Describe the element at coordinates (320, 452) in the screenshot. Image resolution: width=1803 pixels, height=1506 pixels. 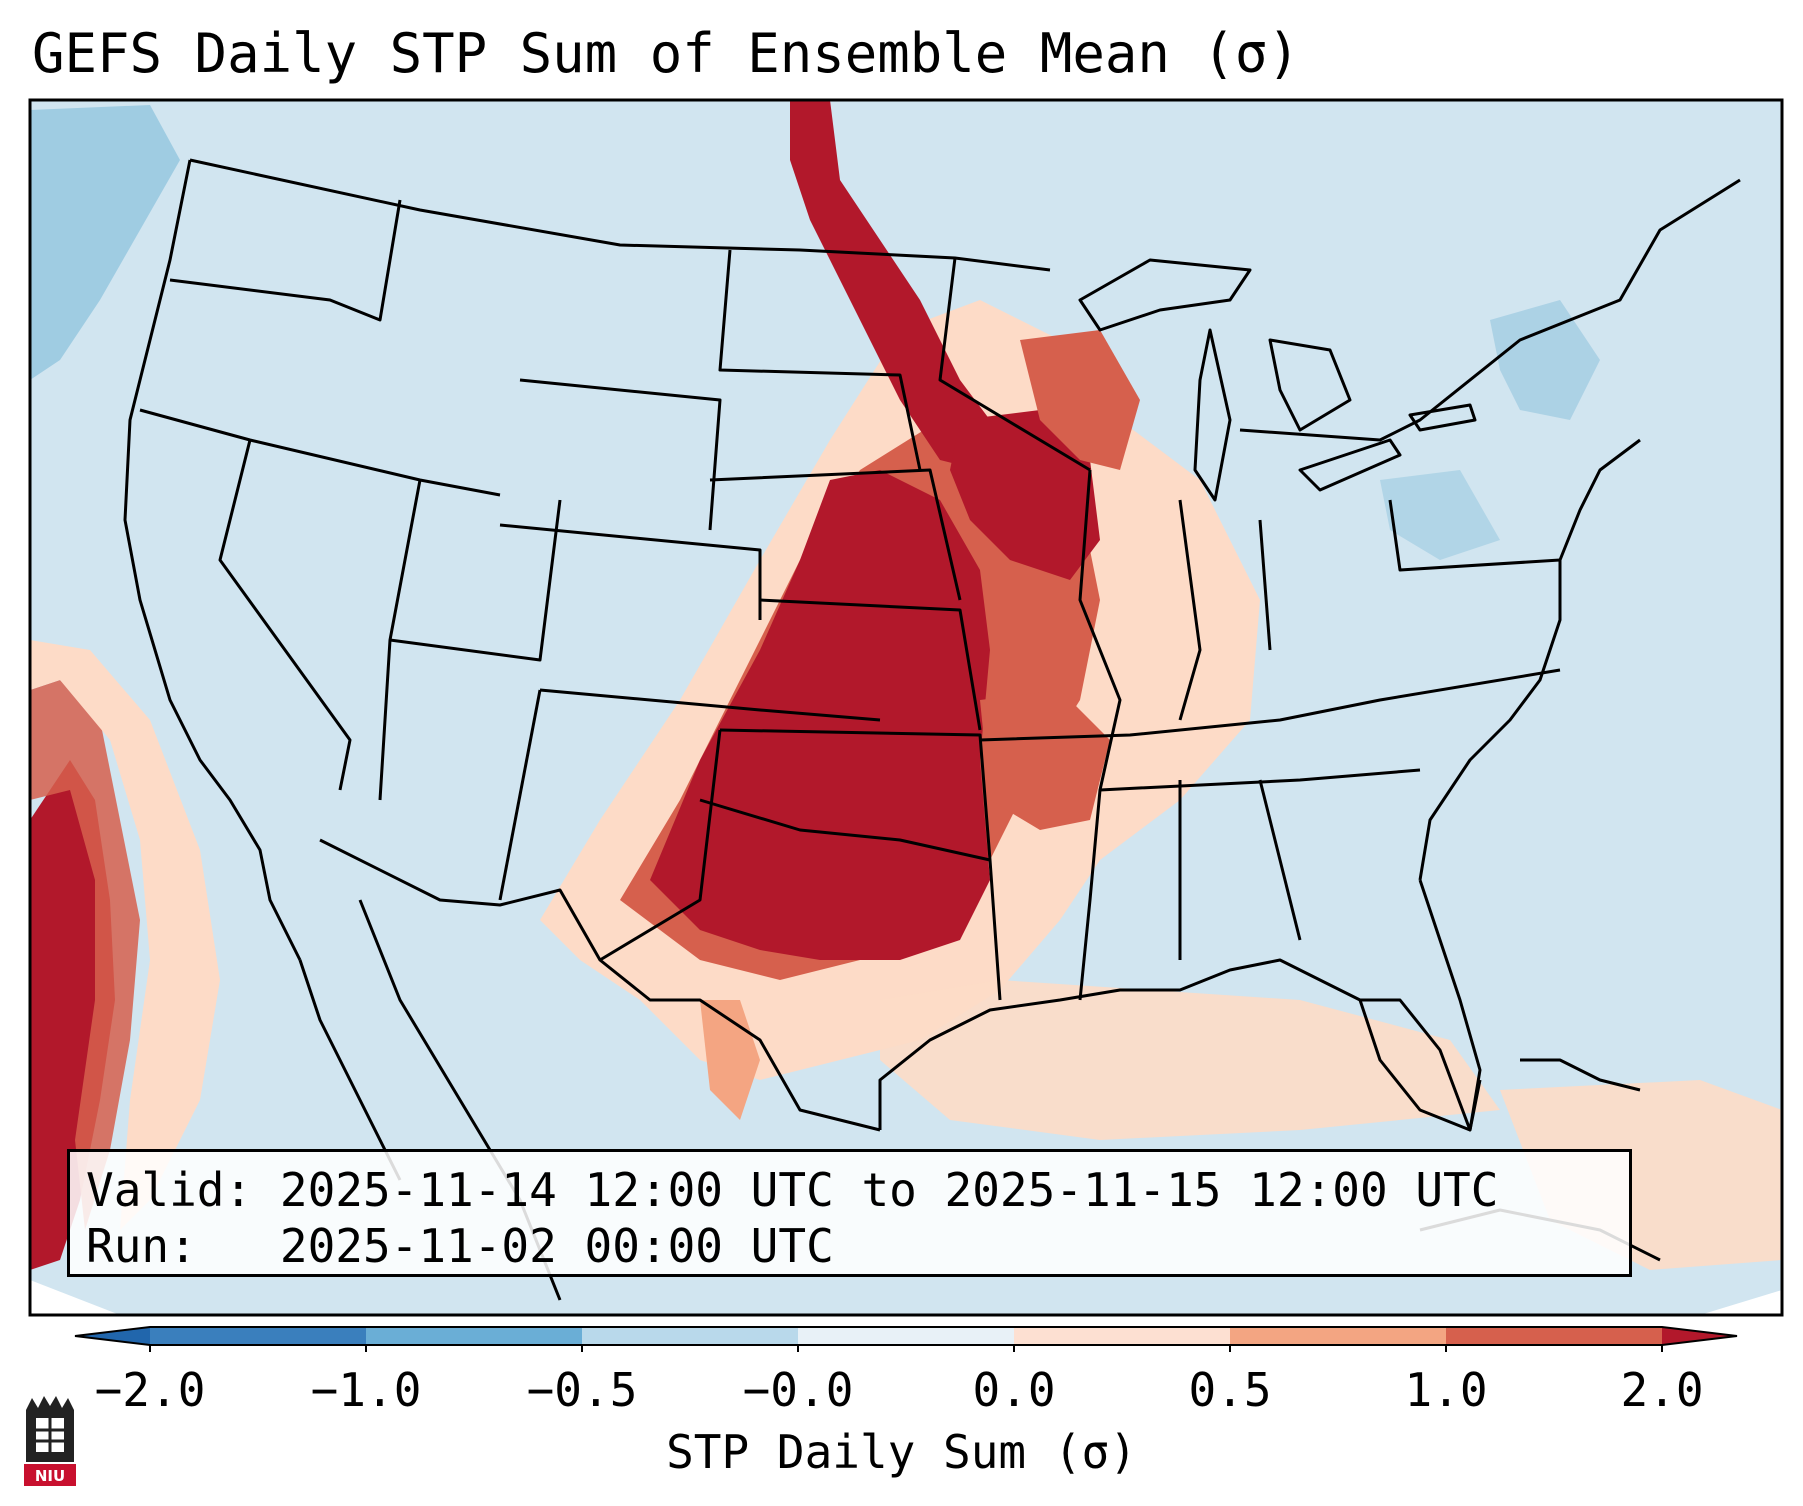
I see `state-line-w1` at that location.